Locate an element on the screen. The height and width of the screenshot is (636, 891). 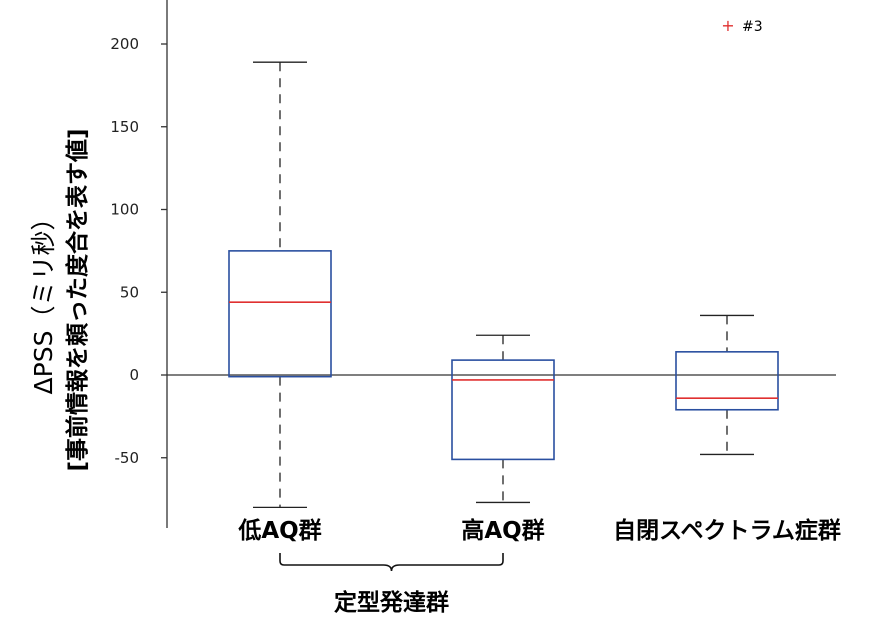
category-label: 低AQ群 is located at coordinates (279, 530).